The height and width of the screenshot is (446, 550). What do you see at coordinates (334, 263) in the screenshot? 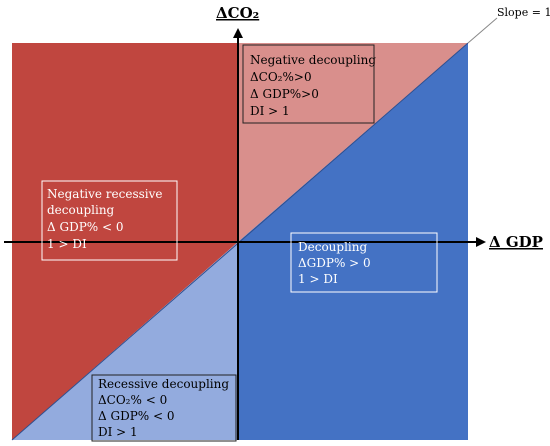
I see `decoupling-line-1: ΔGDP% > 0` at bounding box center [334, 263].